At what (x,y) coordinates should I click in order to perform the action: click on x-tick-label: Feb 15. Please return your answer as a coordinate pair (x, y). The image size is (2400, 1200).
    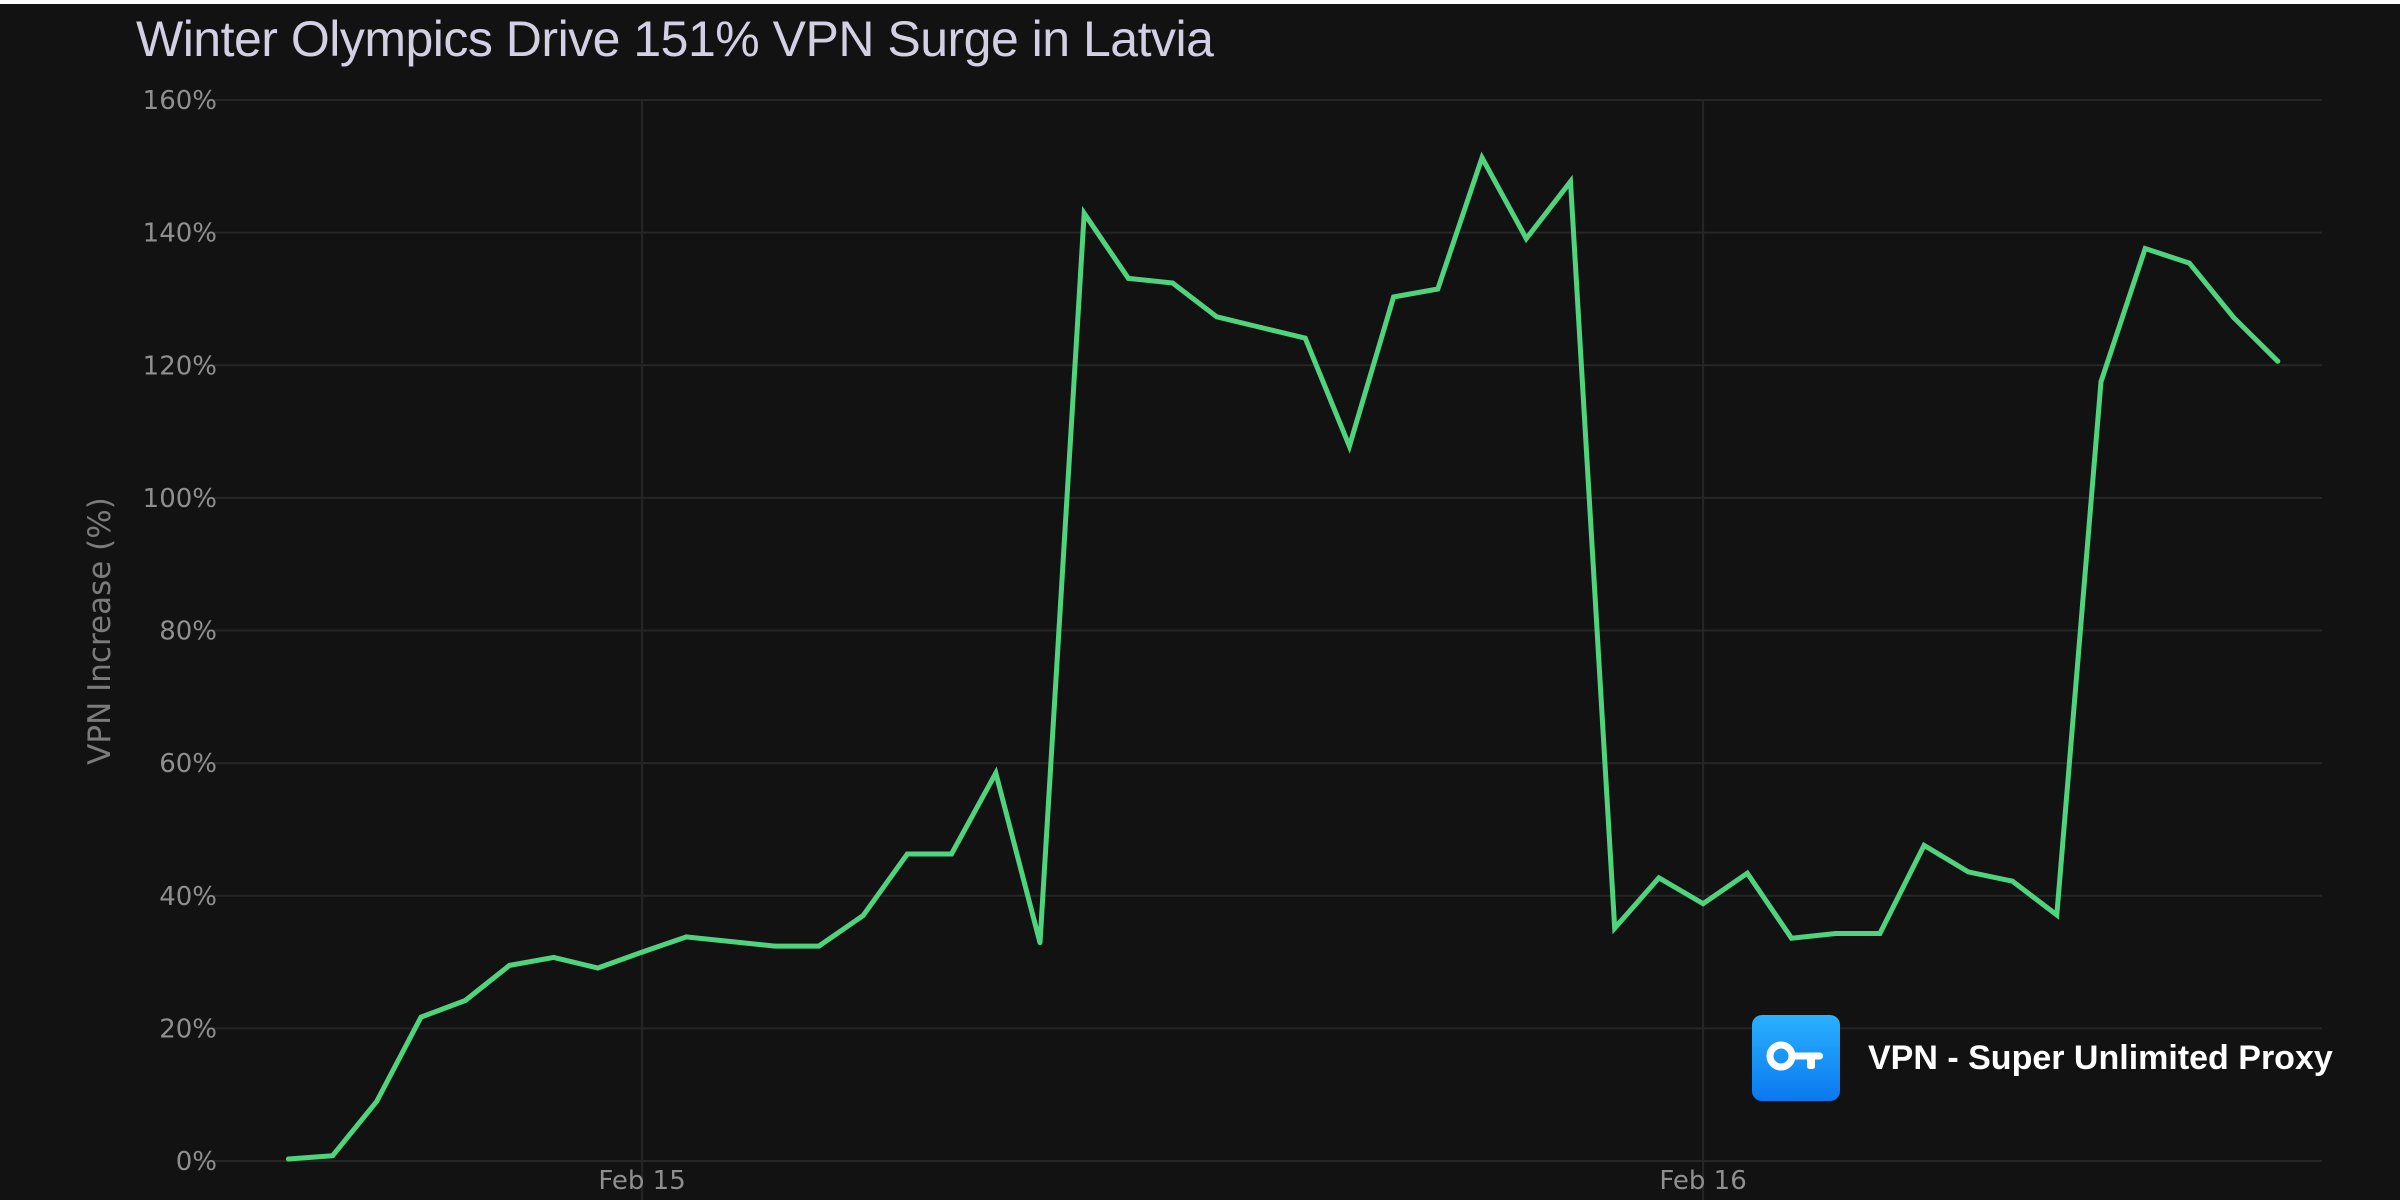
    Looking at the image, I should click on (641, 1181).